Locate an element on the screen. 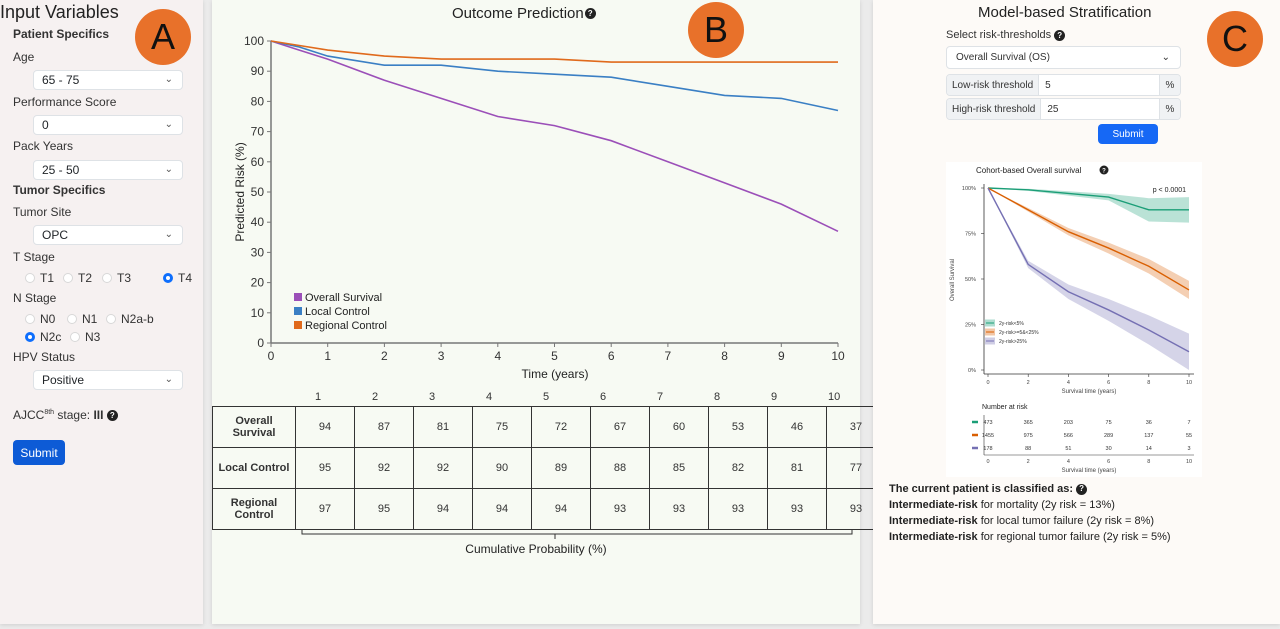  age-select: 65 - 75 ⌄ is located at coordinates (108, 80).